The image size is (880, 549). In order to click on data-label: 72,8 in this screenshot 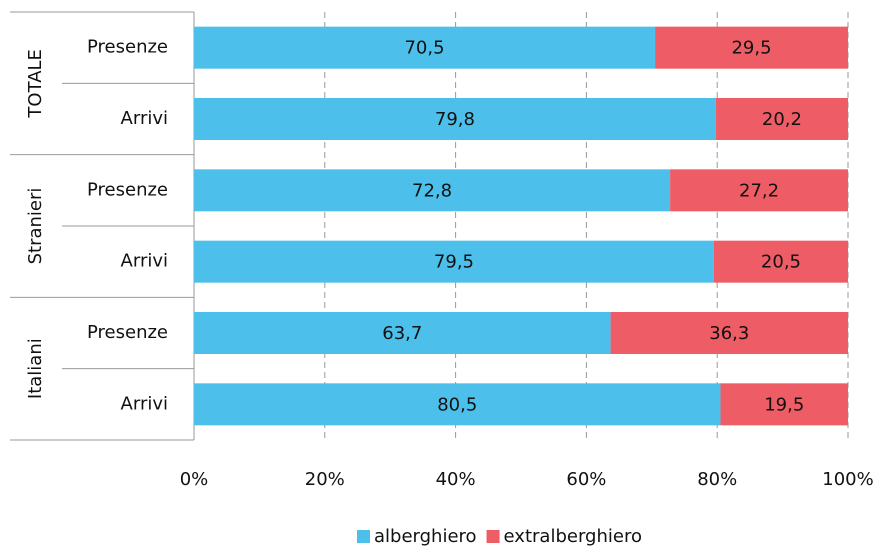, I will do `click(432, 190)`.